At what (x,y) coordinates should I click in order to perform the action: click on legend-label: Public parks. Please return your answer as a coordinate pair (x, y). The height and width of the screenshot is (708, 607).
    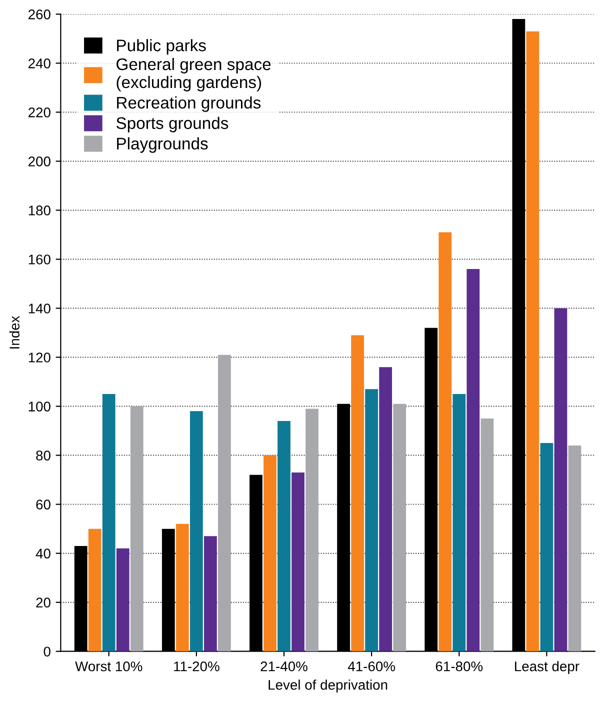
    Looking at the image, I should click on (161, 47).